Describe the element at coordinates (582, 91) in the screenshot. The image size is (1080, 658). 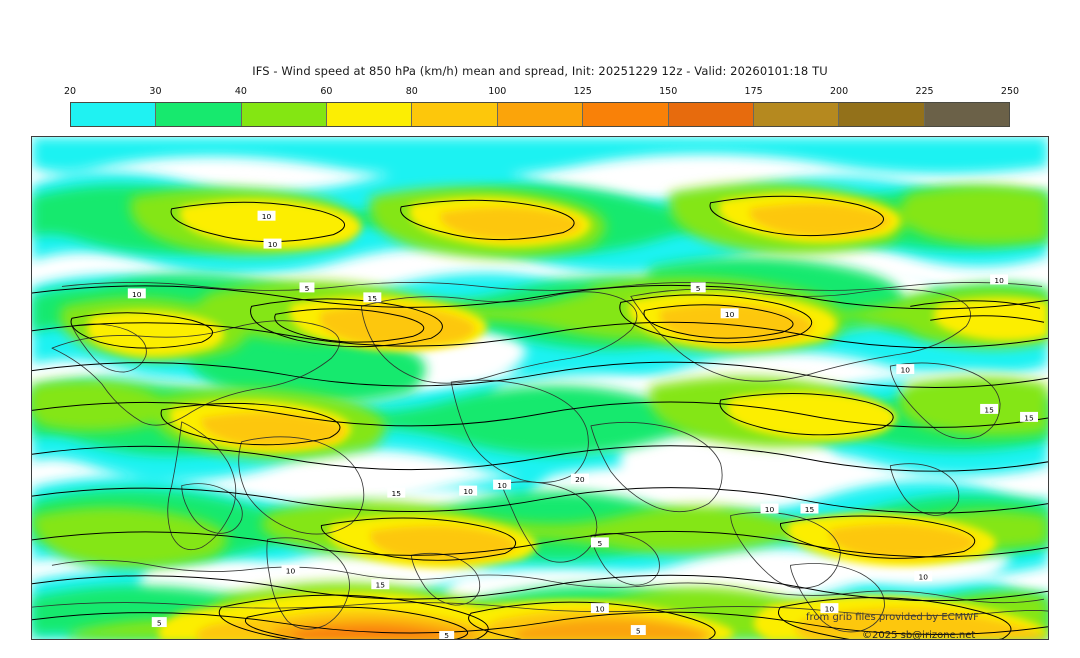
I see `colorbar-tick-125: 125` at that location.